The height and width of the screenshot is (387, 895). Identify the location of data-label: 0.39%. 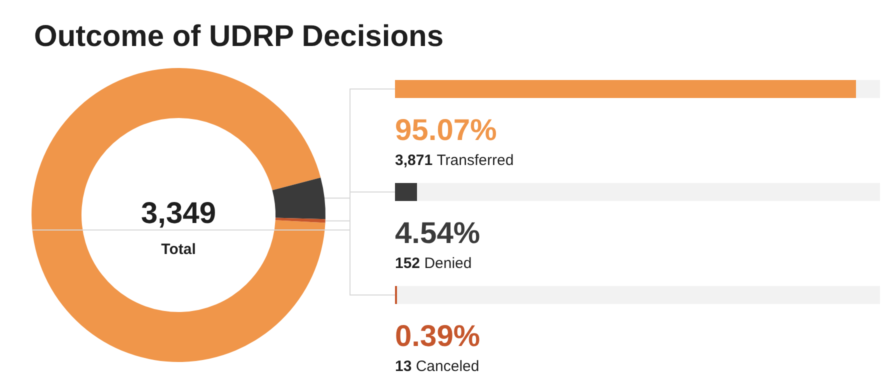
(437, 336).